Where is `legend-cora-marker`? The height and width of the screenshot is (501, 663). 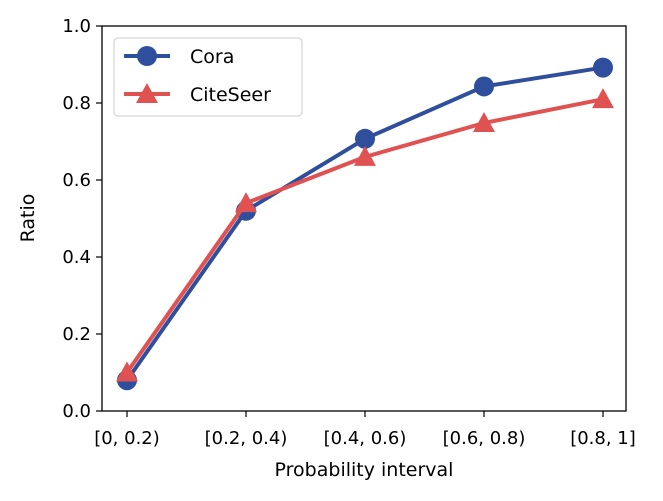 legend-cora-marker is located at coordinates (147, 56).